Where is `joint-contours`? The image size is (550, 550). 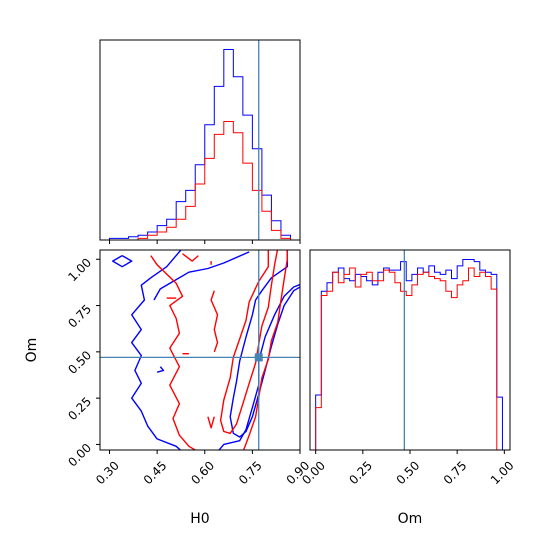
joint-contours is located at coordinates (206, 350).